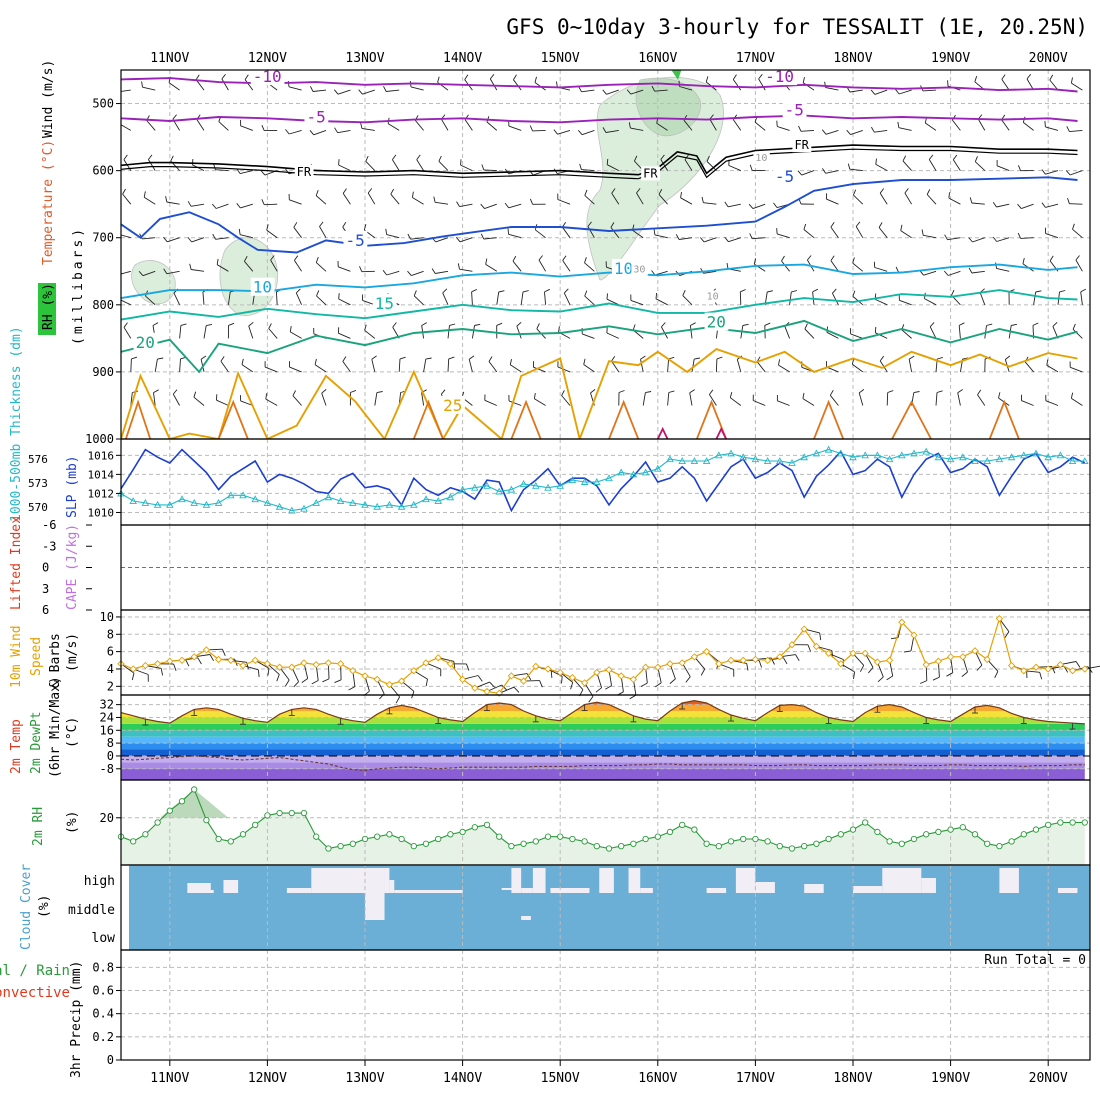 This screenshot has height=1100, width=1100. I want to click on top-date-label: 16NOV, so click(657, 58).